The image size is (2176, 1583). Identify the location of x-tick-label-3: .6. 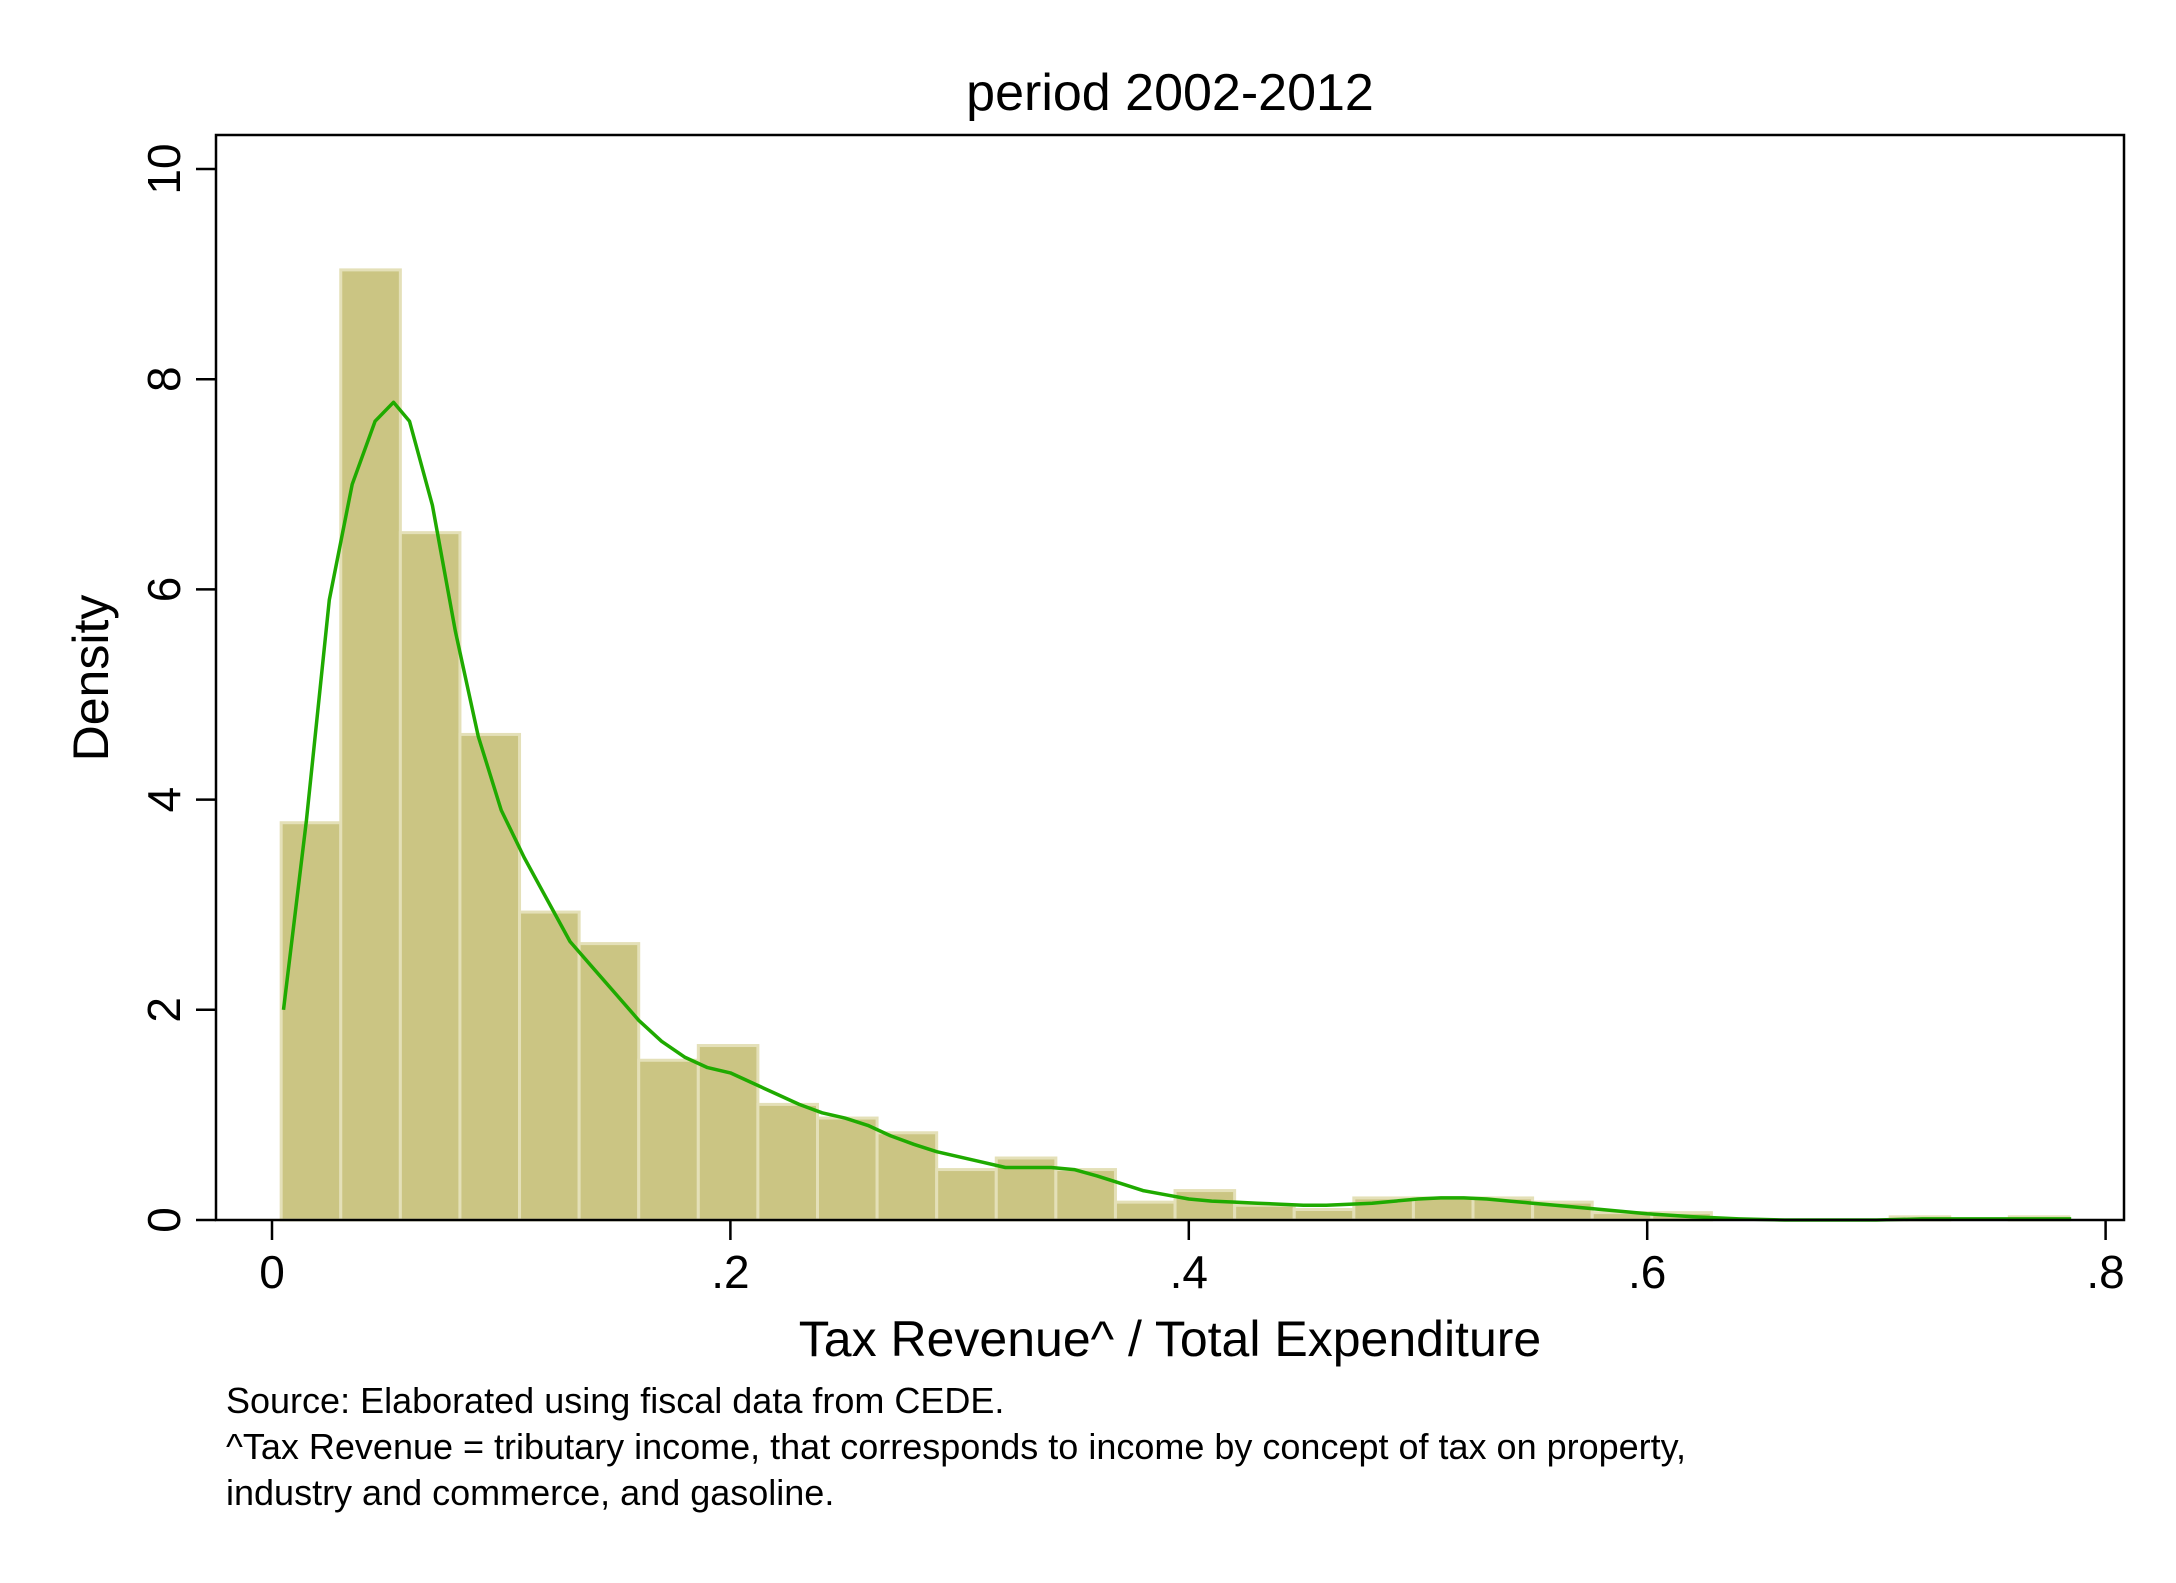
(1647, 1272).